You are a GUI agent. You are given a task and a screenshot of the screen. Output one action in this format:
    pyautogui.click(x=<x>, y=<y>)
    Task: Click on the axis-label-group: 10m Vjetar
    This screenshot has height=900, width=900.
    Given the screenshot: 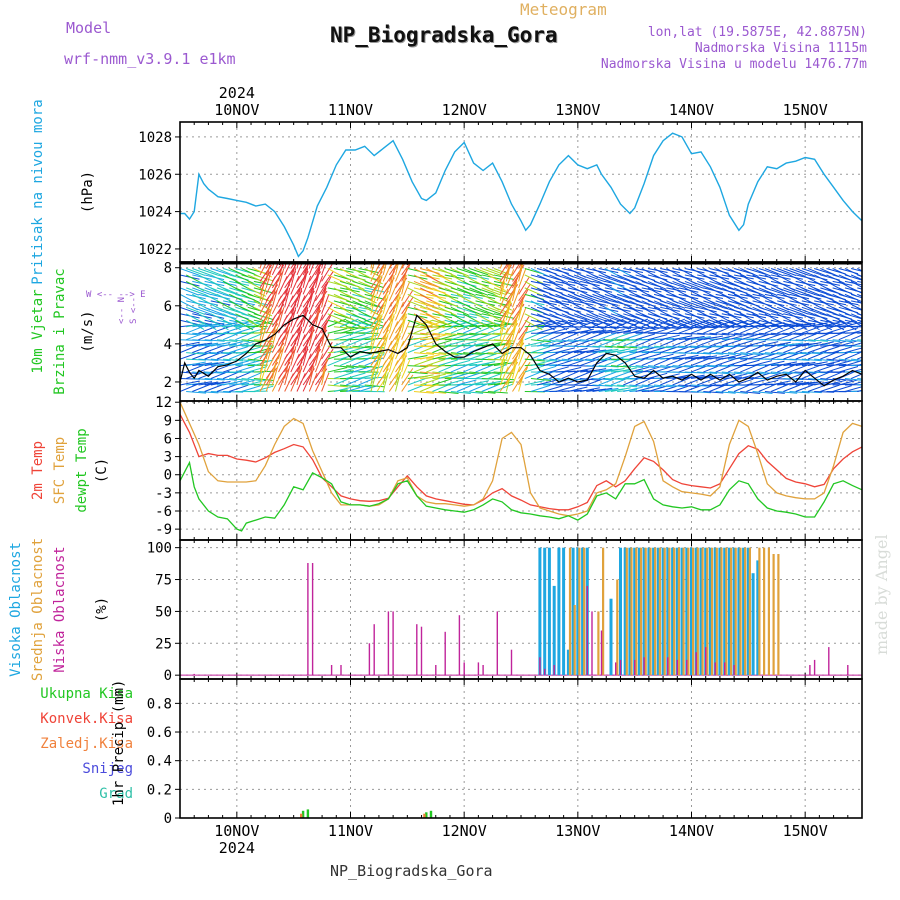 What is the action you would take?
    pyautogui.click(x=38, y=331)
    